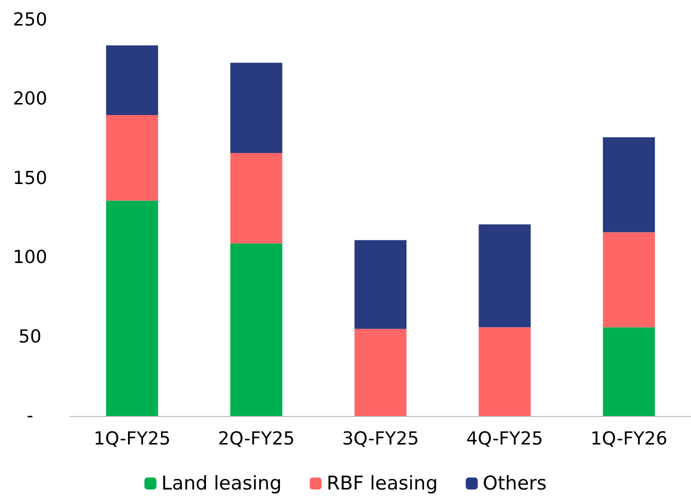  Describe the element at coordinates (132, 439) in the screenshot. I see `x-tick-label: 1Q-FY25` at that location.